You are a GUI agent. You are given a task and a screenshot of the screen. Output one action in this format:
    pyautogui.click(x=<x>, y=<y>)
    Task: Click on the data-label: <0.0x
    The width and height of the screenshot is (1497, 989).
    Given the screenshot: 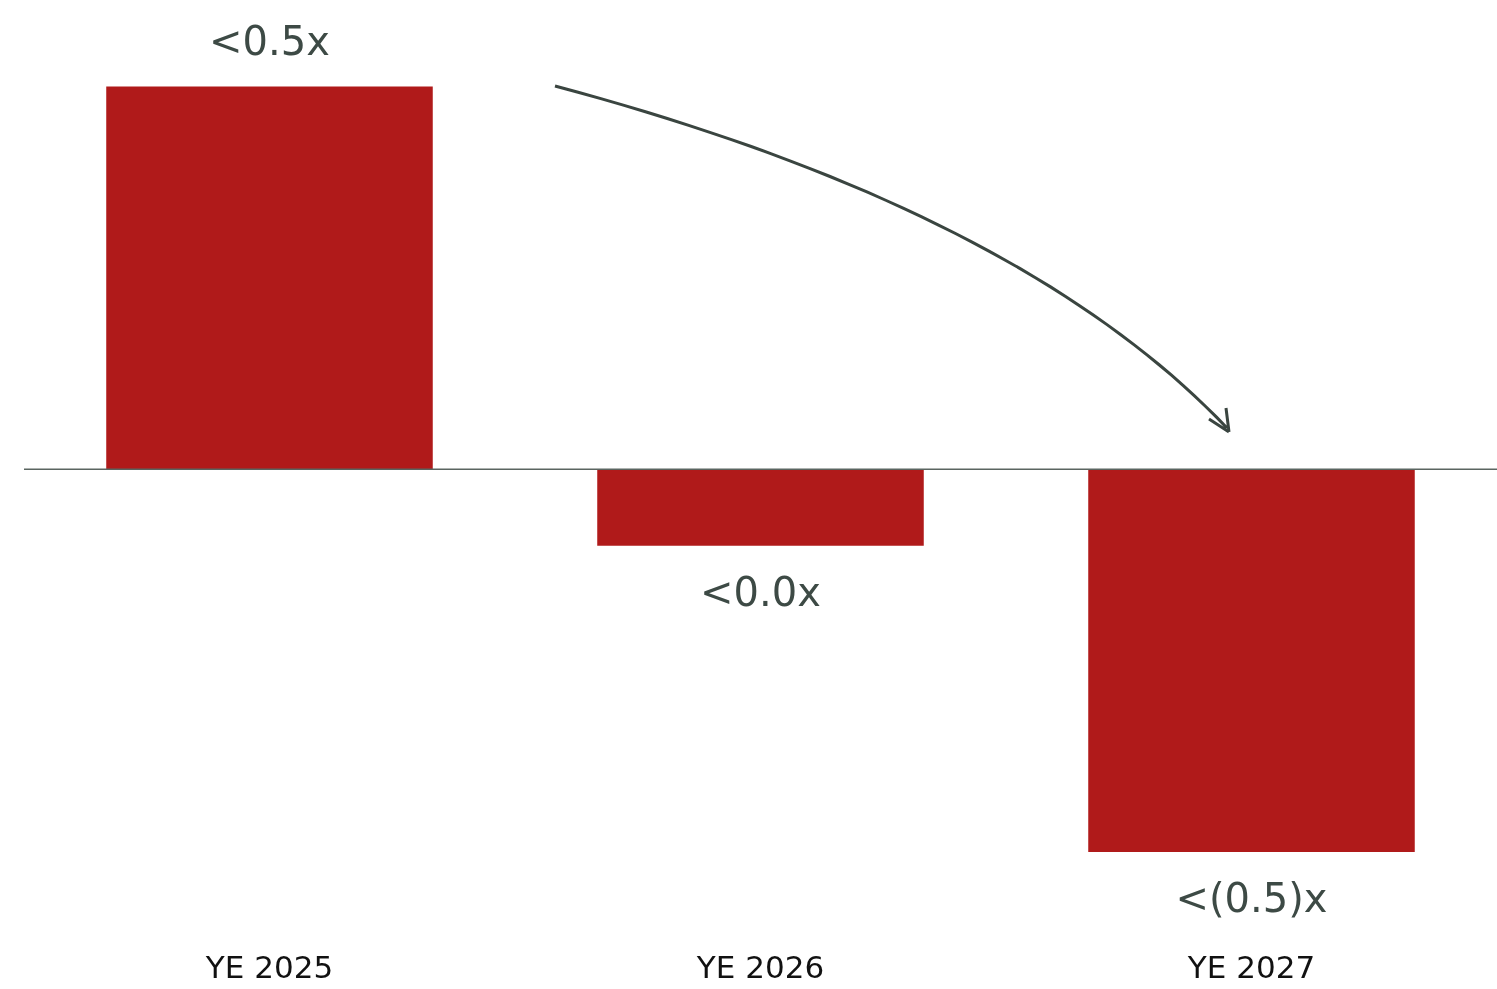 What is the action you would take?
    pyautogui.click(x=760, y=592)
    